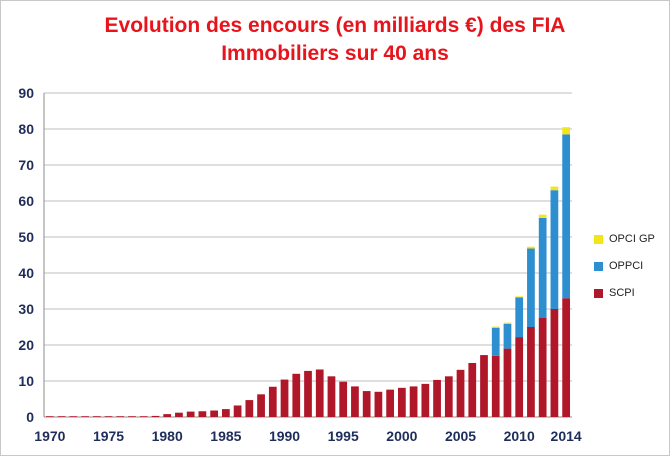 This screenshot has height=456, width=670. Describe the element at coordinates (460, 436) in the screenshot. I see `x-tick-label: 2005` at that location.